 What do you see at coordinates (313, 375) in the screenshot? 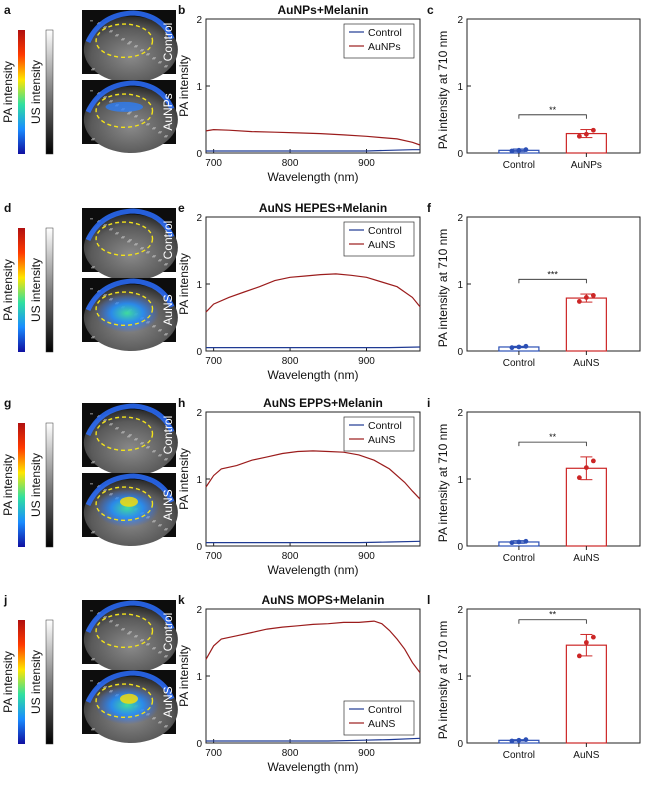
I see `x-axis-label: Wavelength (nm)` at bounding box center [313, 375].